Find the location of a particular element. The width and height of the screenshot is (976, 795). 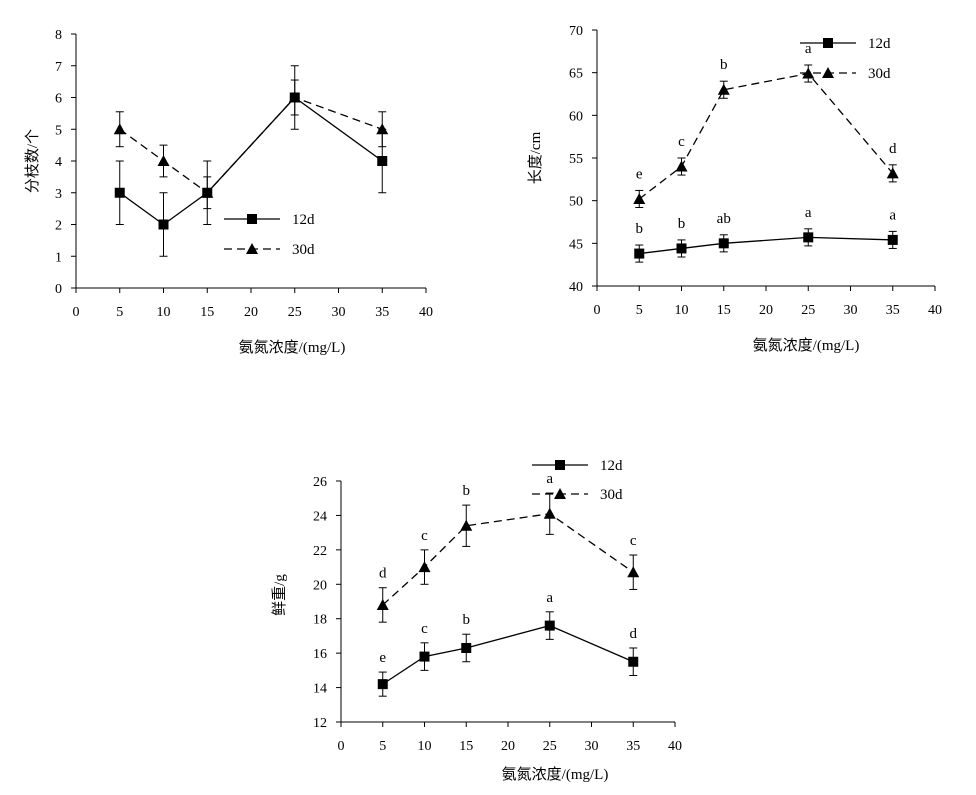

y-tick-label: 40 is located at coordinates (576, 287).